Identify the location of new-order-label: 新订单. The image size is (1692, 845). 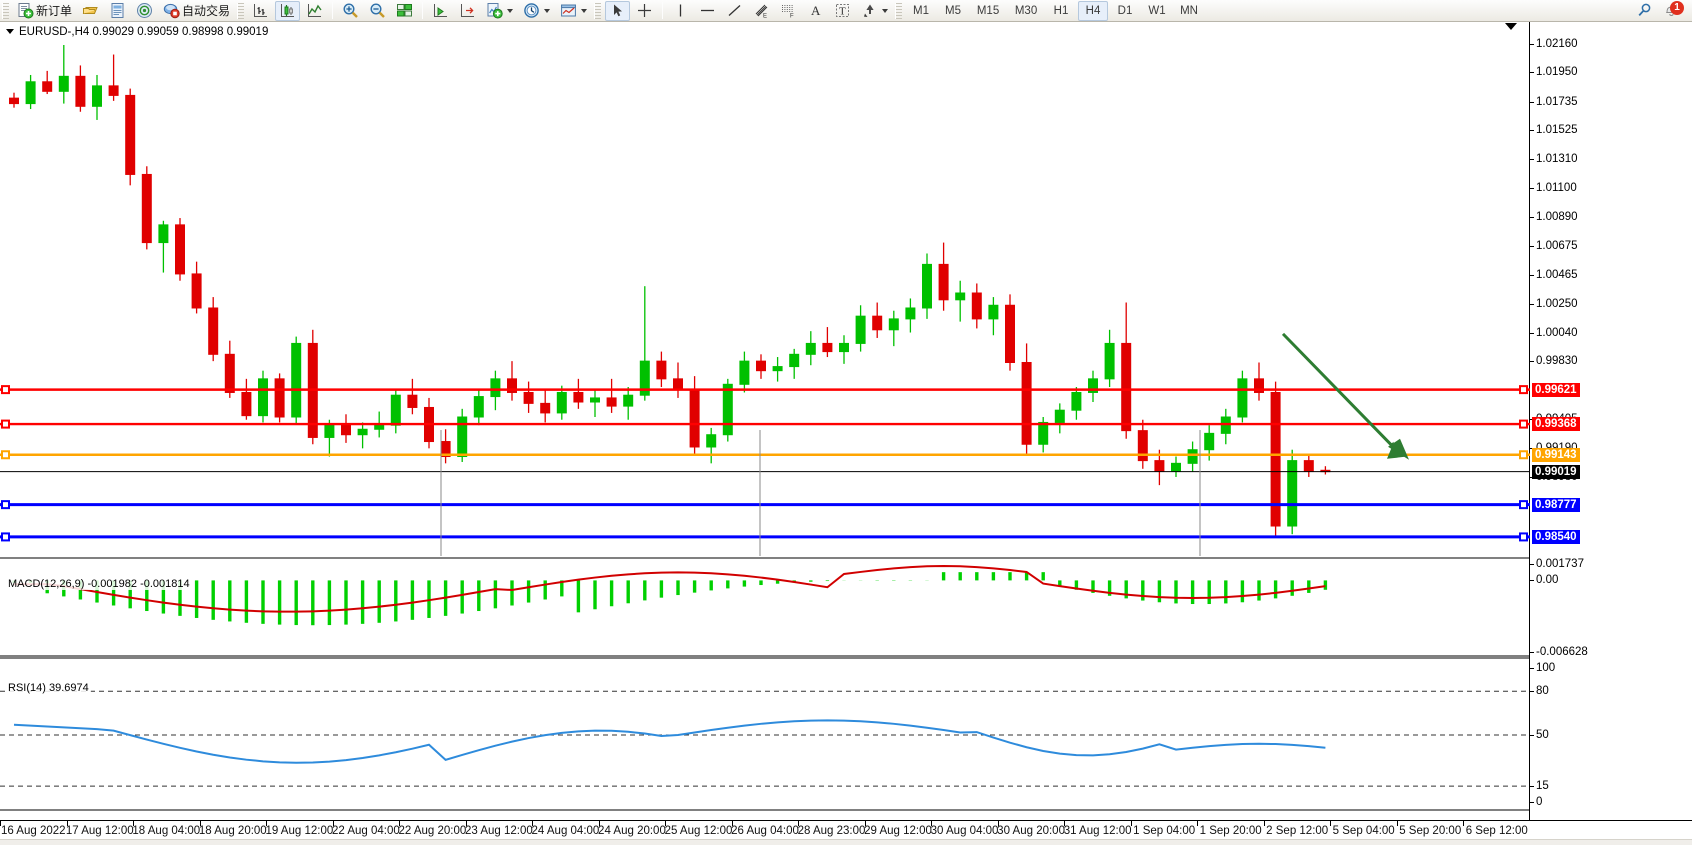
(54, 11).